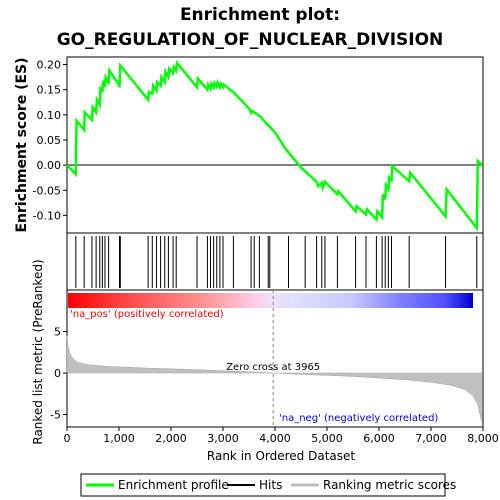 The width and height of the screenshot is (500, 500). Describe the element at coordinates (22, 144) in the screenshot. I see `es-axis-label: Enrichment score (ES)` at that location.